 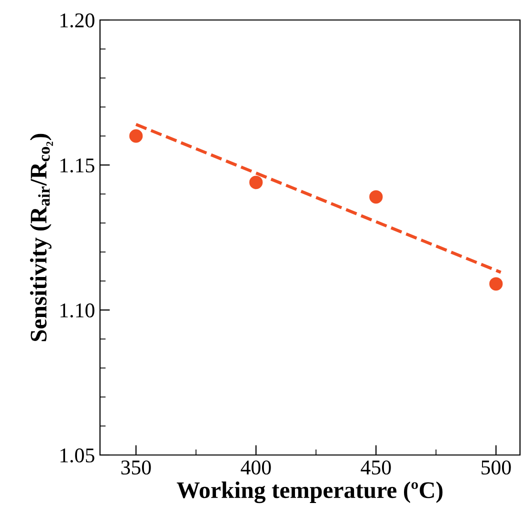 I want to click on x-tick-label: 450, so click(x=375, y=467).